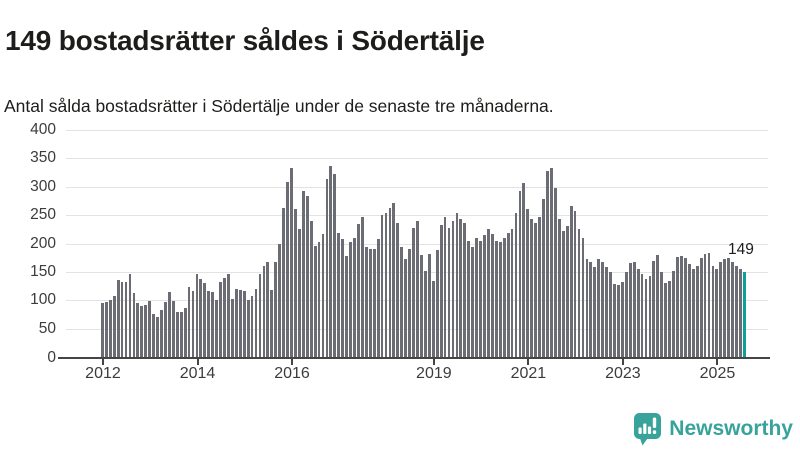 Image resolution: width=800 pixels, height=450 pixels. Describe the element at coordinates (43, 215) in the screenshot. I see `y-tick-label: 250` at that location.